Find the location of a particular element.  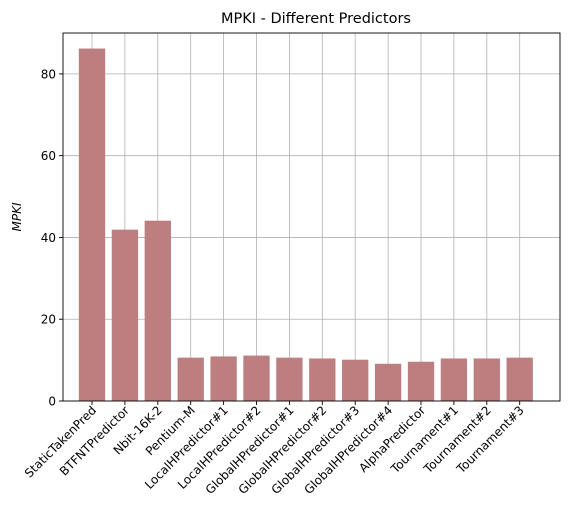

y-tick-label-0: 0 is located at coordinates (52, 402).